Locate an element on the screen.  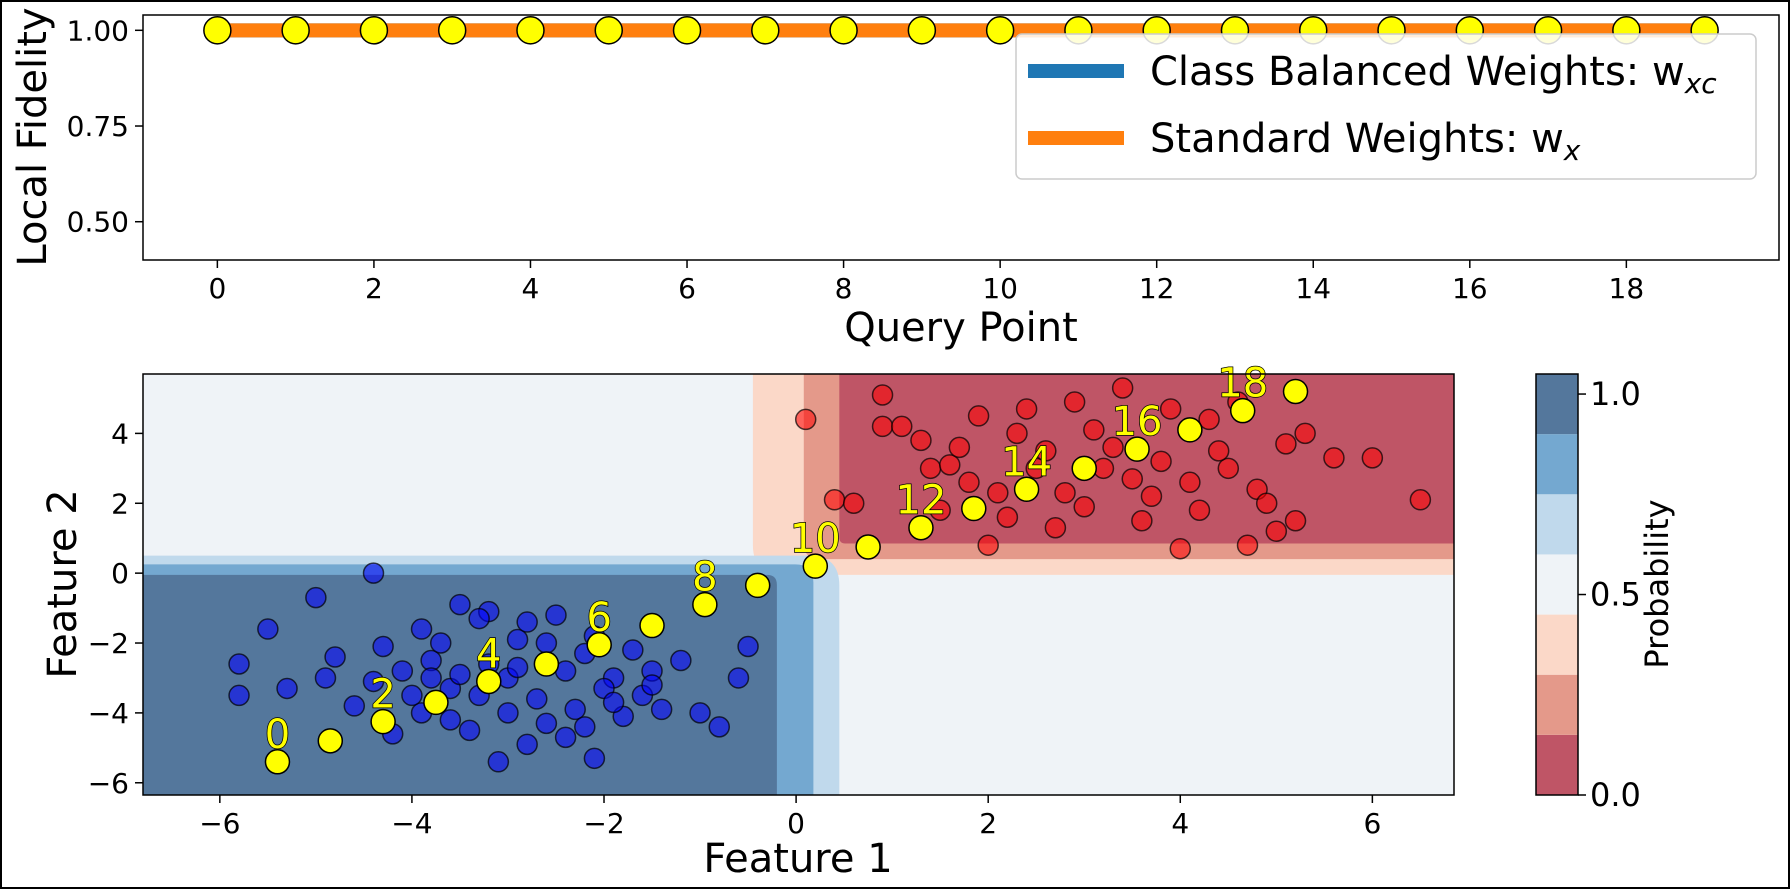
query-point-label: 10 is located at coordinates (815, 539).